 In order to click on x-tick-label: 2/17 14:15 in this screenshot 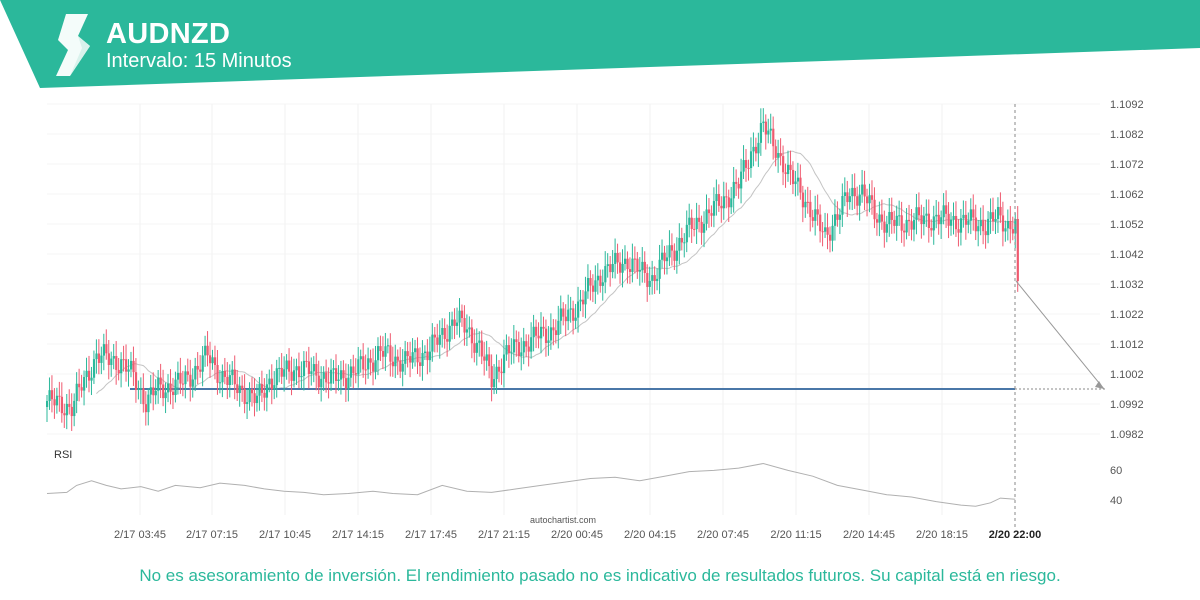, I will do `click(358, 535)`.